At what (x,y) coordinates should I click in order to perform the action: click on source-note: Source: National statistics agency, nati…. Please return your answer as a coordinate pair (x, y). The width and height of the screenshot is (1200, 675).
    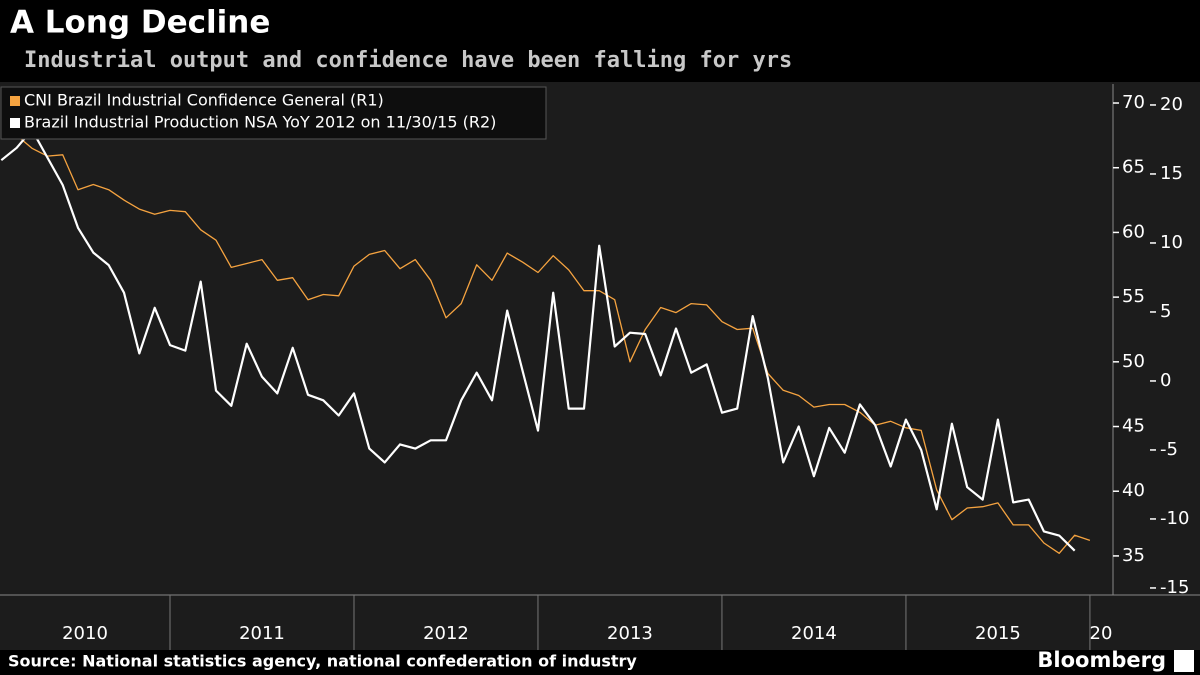
    Looking at the image, I should click on (322, 661).